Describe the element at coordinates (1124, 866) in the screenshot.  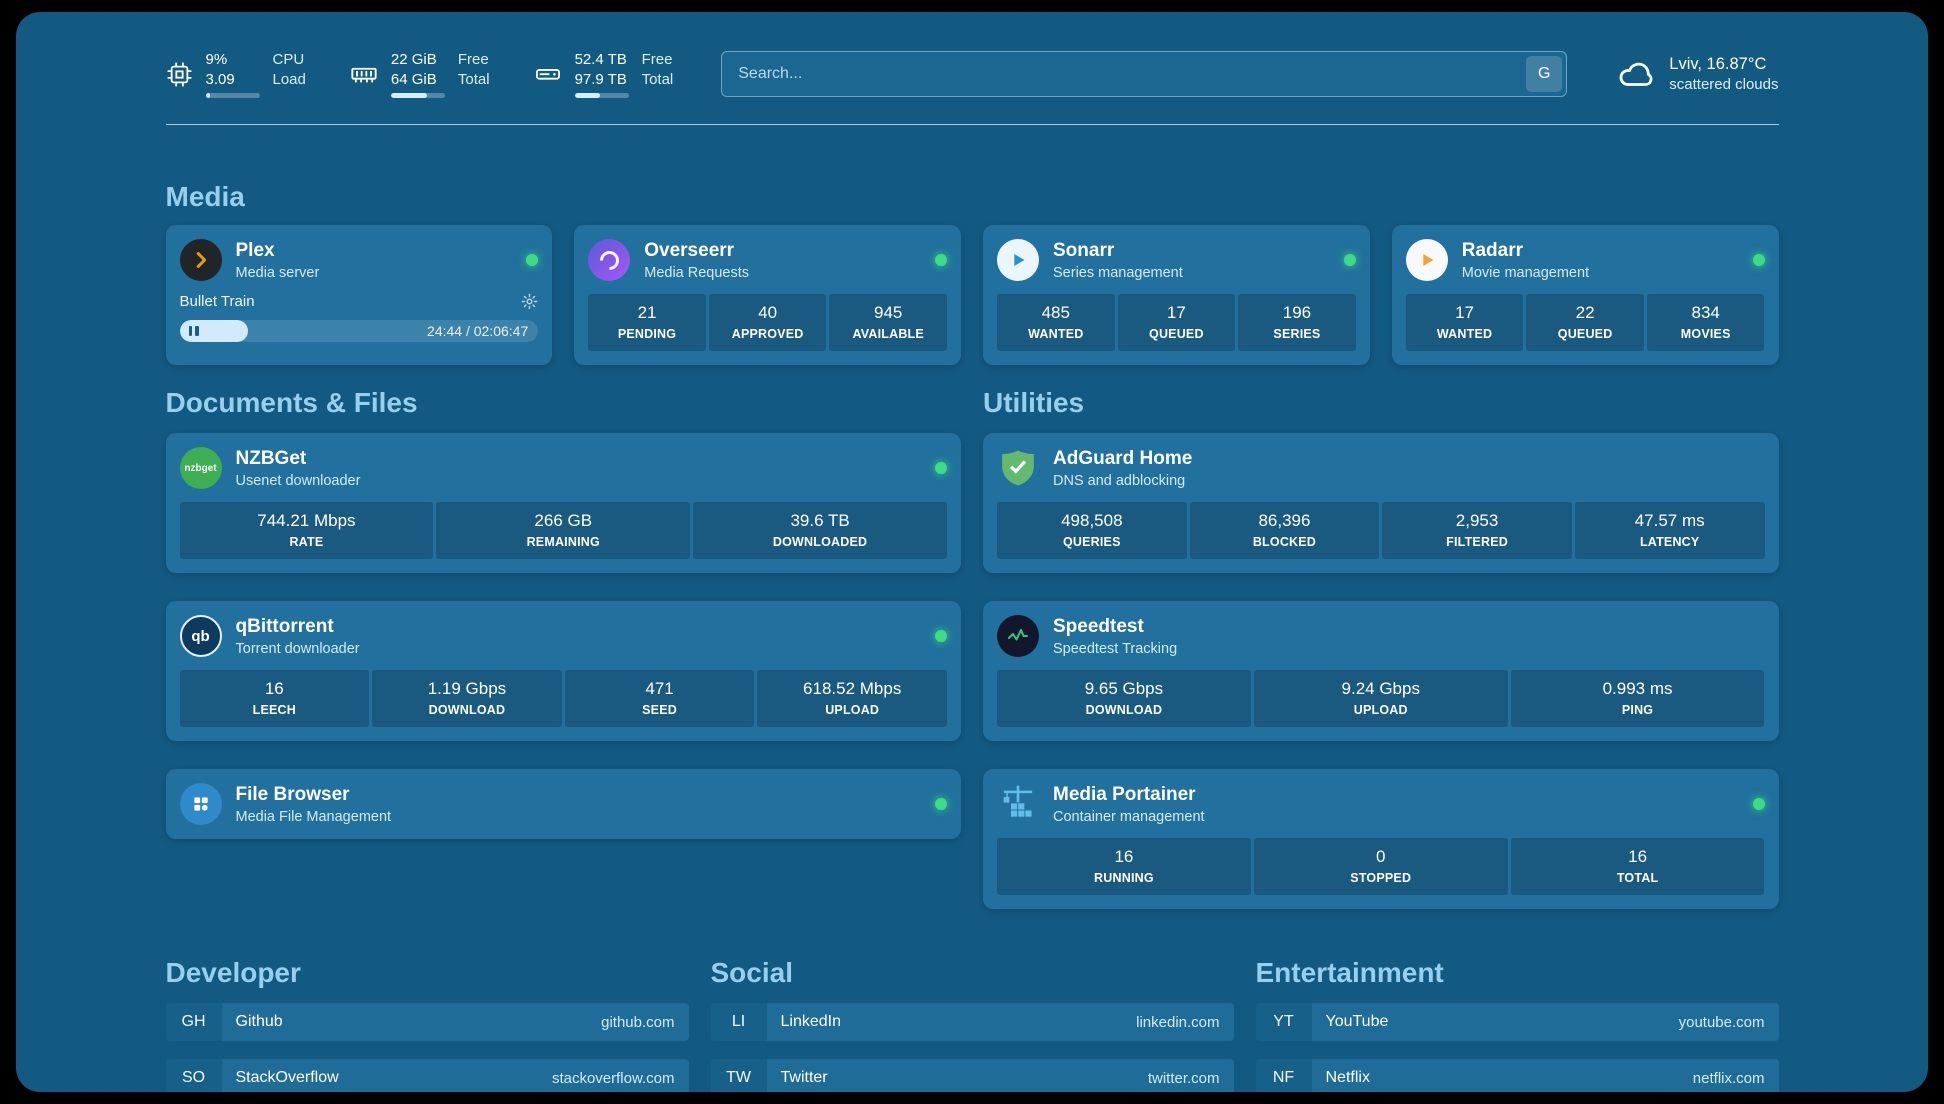
I see `stat-running: 16 RUNNING` at that location.